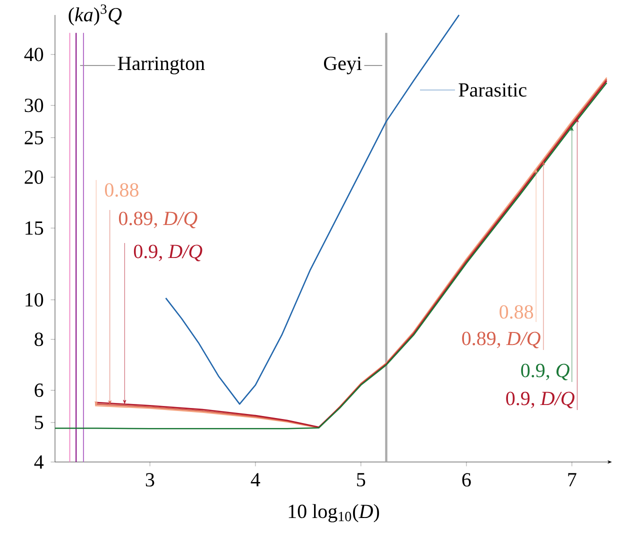 This screenshot has height=541, width=629. What do you see at coordinates (39, 390) in the screenshot?
I see `y-tick-label: 6` at bounding box center [39, 390].